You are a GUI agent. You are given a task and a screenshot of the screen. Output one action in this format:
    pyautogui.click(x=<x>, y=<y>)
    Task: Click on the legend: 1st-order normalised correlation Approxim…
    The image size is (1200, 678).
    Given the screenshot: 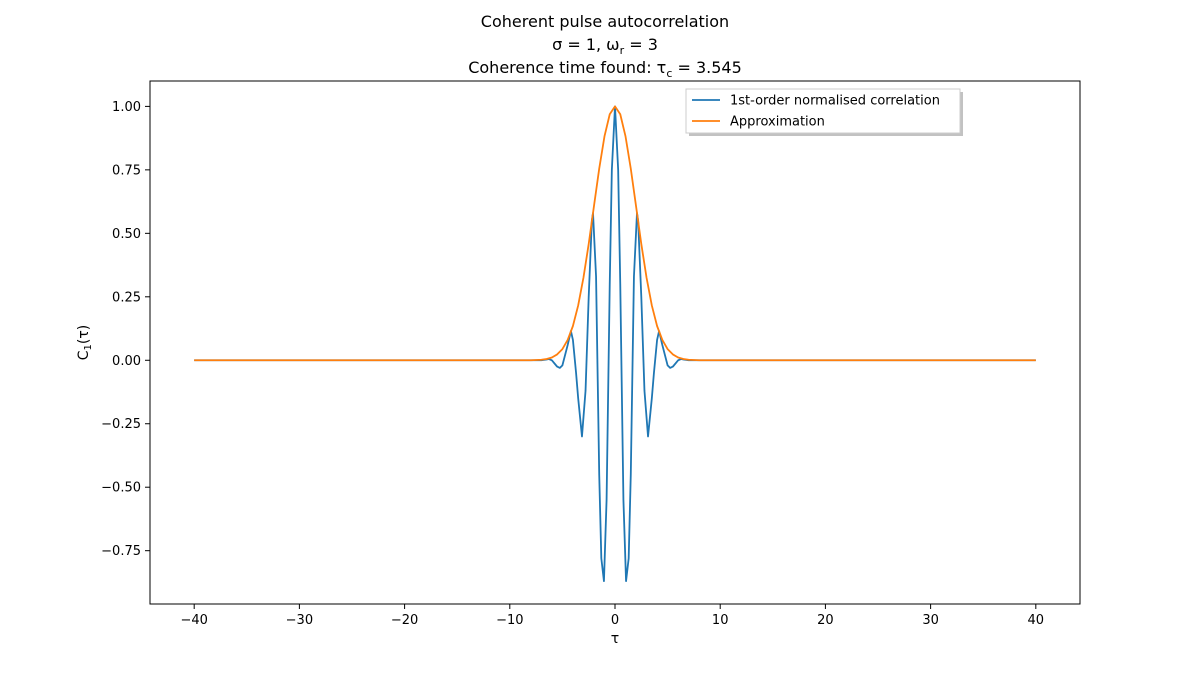 What is the action you would take?
    pyautogui.click(x=824, y=112)
    